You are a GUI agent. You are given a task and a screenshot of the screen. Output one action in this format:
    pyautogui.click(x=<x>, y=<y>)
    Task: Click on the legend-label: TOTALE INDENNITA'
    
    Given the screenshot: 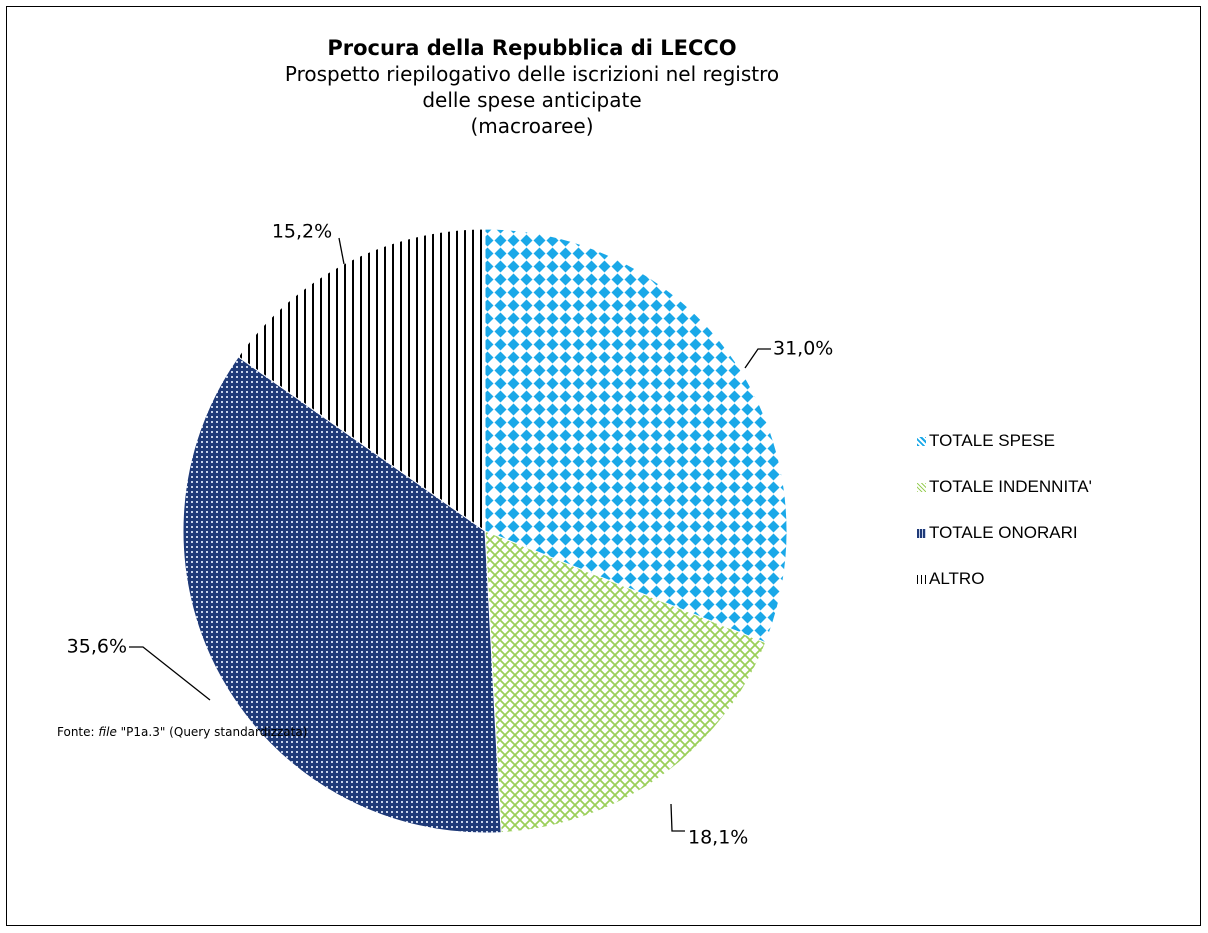 What is the action you would take?
    pyautogui.click(x=1010, y=486)
    